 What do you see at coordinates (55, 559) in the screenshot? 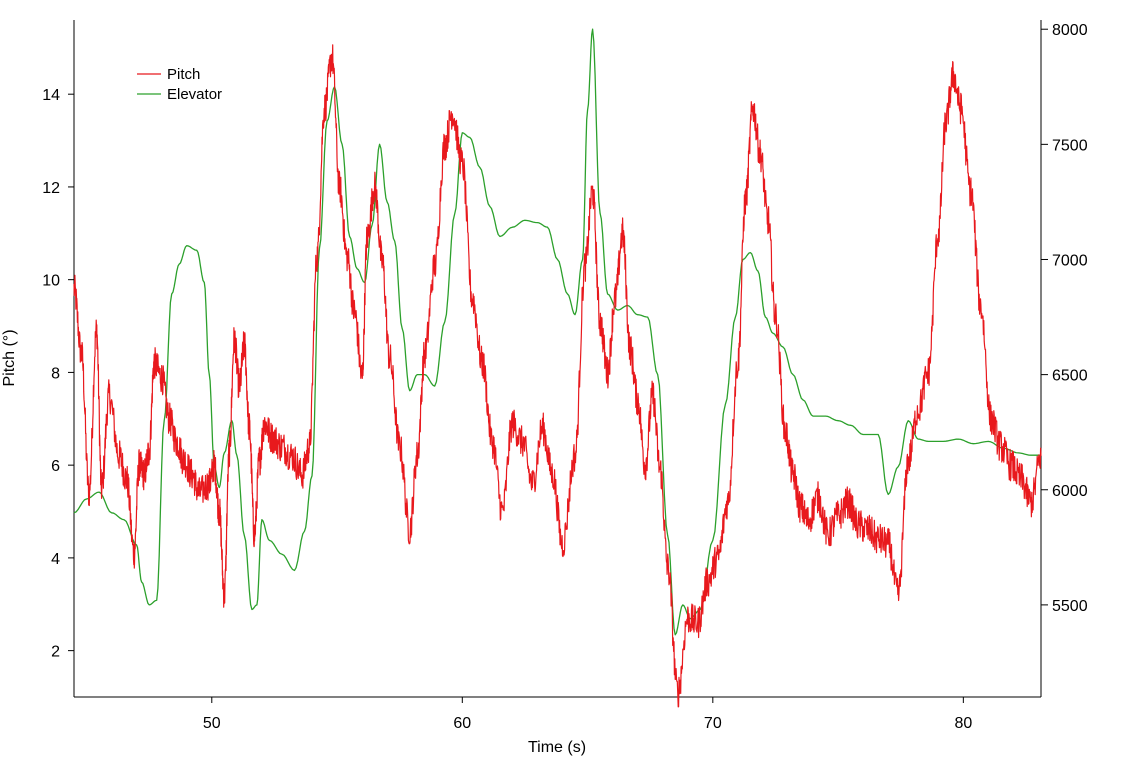
I see `y-tick-label: 4` at bounding box center [55, 559].